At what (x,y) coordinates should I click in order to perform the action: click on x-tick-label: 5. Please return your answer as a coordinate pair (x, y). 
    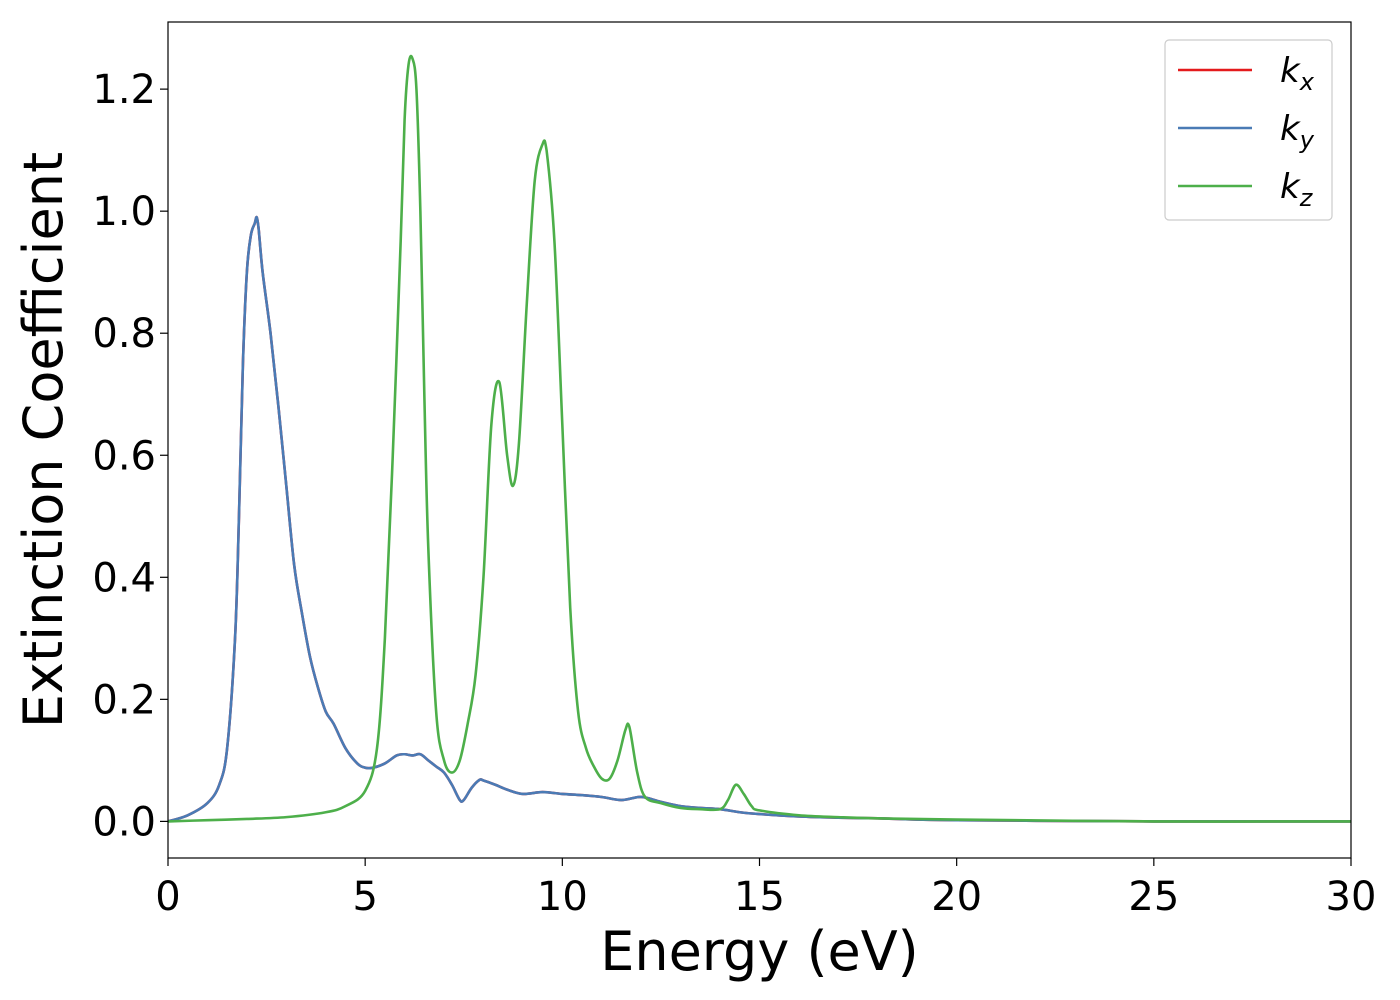
    Looking at the image, I should click on (364, 897).